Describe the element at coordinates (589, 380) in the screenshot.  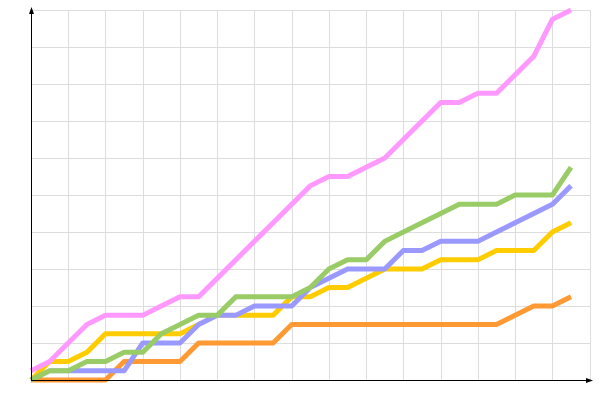
I see `x-axis-arrow` at that location.